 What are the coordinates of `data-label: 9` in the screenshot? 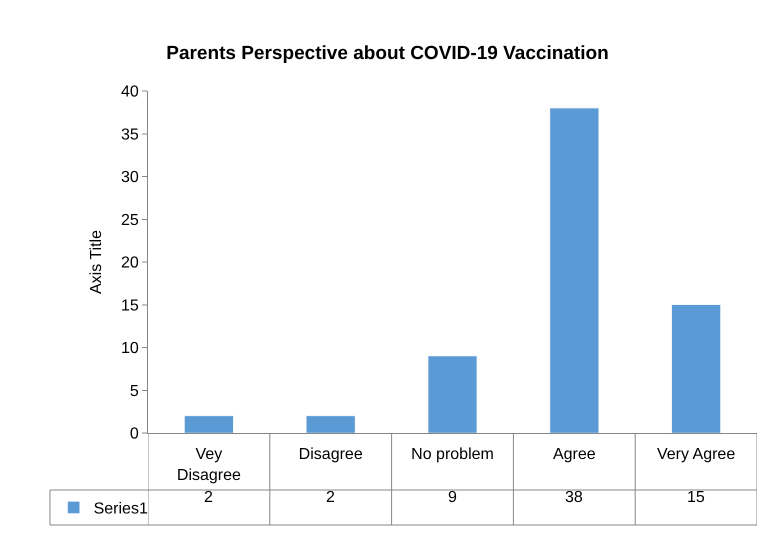 It's located at (452, 497).